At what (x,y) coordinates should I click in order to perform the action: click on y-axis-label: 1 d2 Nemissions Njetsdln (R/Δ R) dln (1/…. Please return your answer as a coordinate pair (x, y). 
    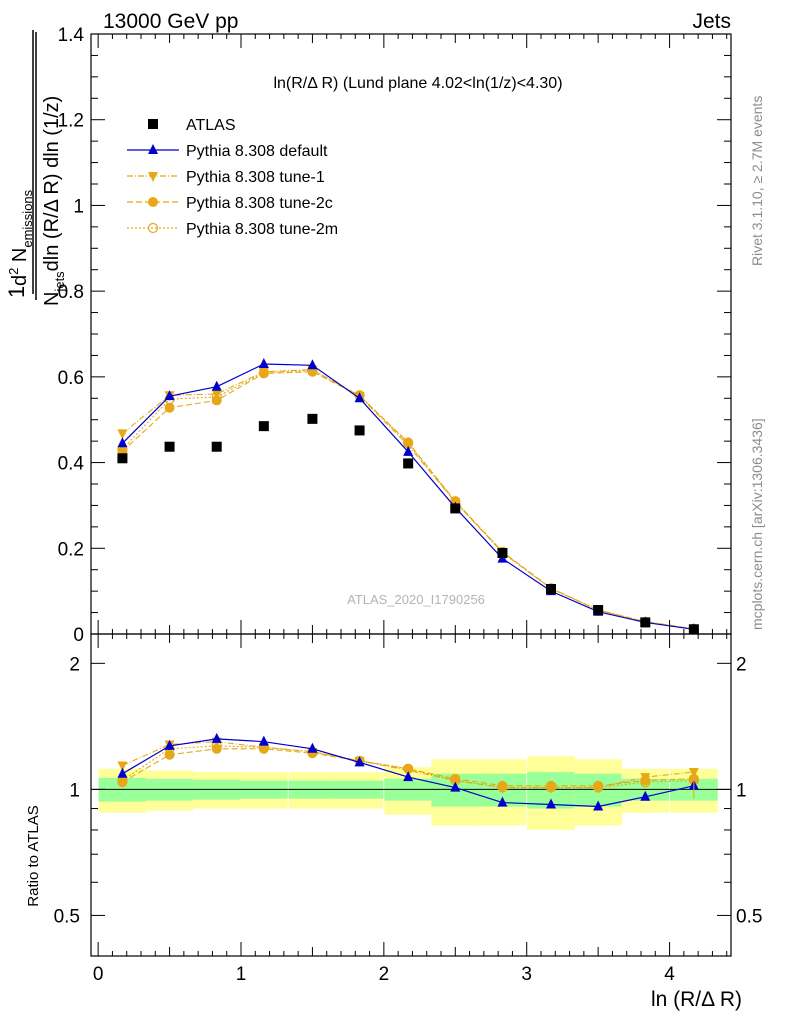
    Looking at the image, I should click on (35, 168).